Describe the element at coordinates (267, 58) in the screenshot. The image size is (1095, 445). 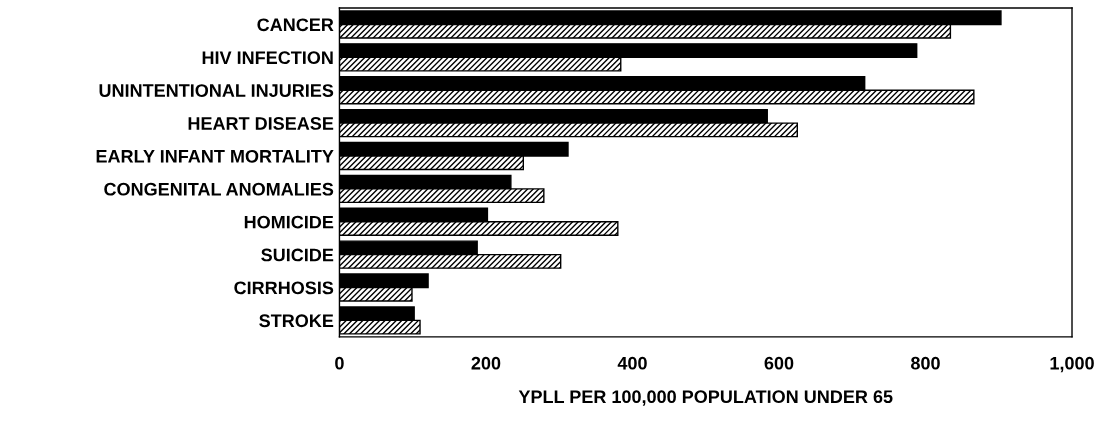
I see `y-tick-label: HIV INFECTION` at that location.